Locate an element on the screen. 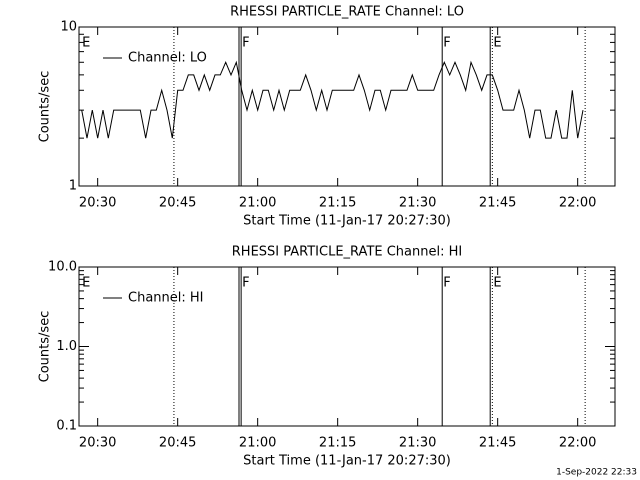 Image resolution: width=640 pixels, height=480 pixels. y-tick-label: 1.0 is located at coordinates (66, 346).